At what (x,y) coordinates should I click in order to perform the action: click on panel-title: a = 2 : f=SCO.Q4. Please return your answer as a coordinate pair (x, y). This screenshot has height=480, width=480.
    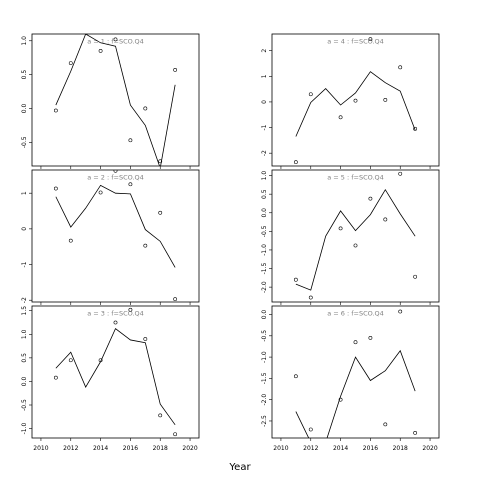
    Looking at the image, I should click on (115, 178).